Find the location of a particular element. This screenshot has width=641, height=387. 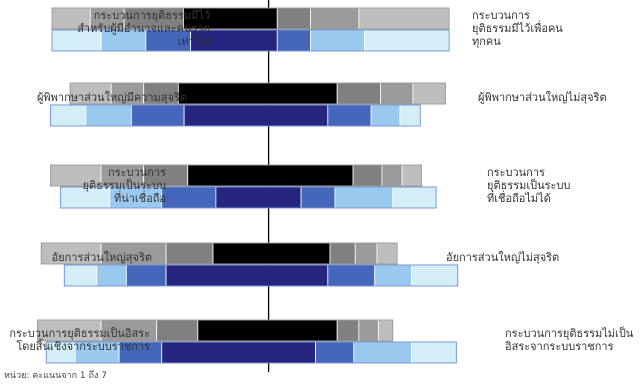

right-label-line: กระบวนการยุติธรรมไม่เป็น is located at coordinates (569, 333).